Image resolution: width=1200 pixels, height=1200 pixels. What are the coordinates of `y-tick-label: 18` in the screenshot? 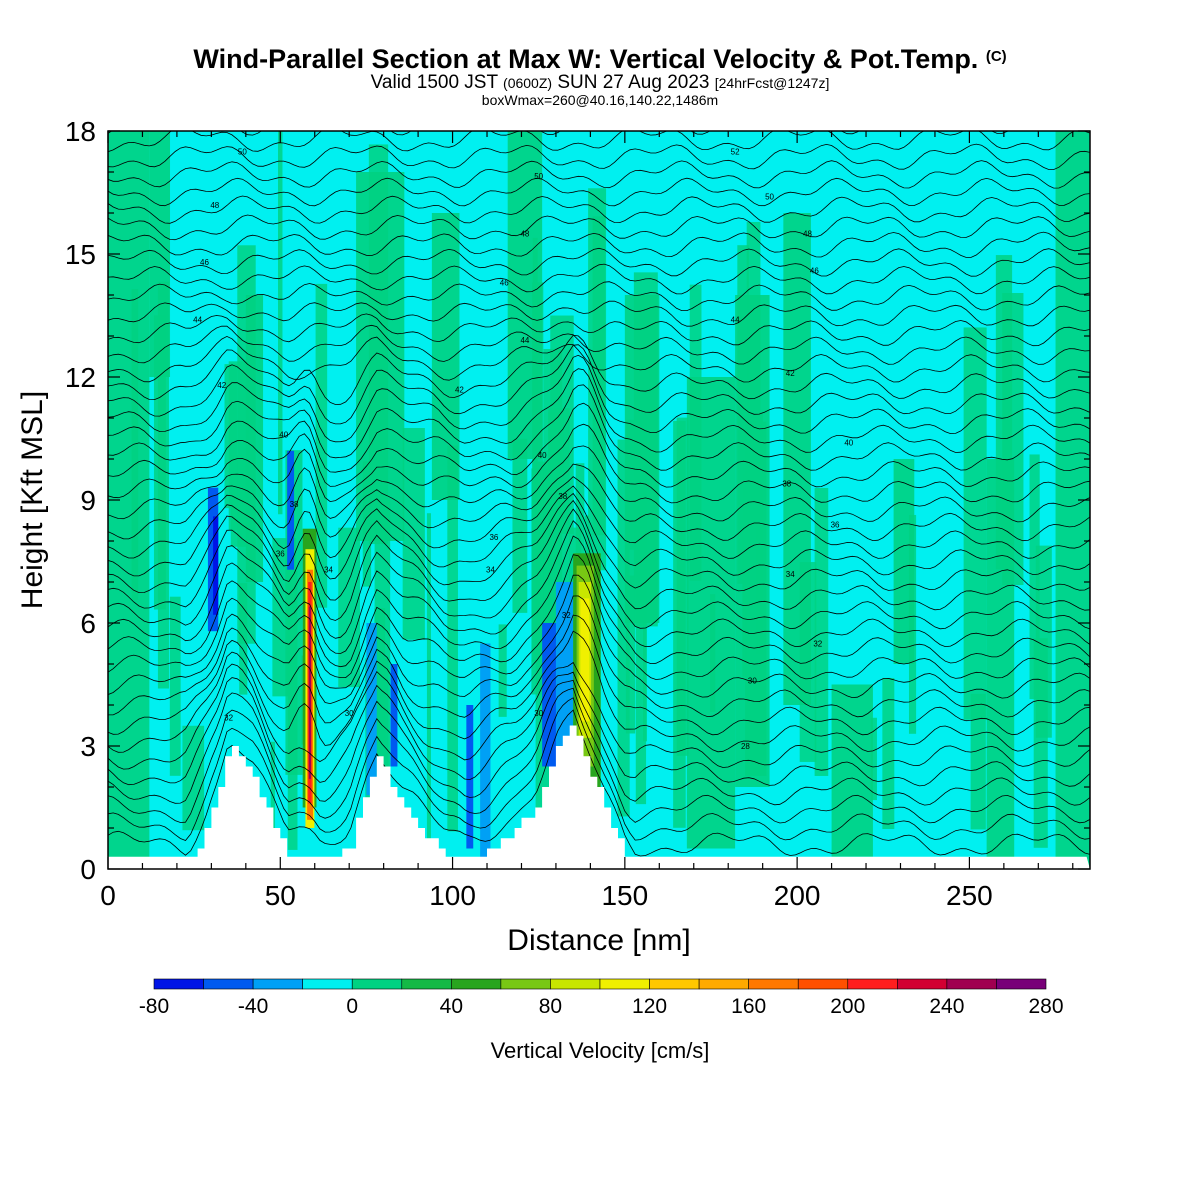 It's located at (80, 131).